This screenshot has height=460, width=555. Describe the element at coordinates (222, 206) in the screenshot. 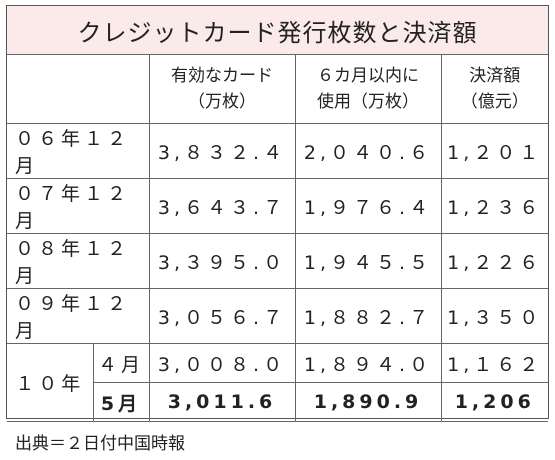

I see `cards-value: 3,６４３.７` at that location.